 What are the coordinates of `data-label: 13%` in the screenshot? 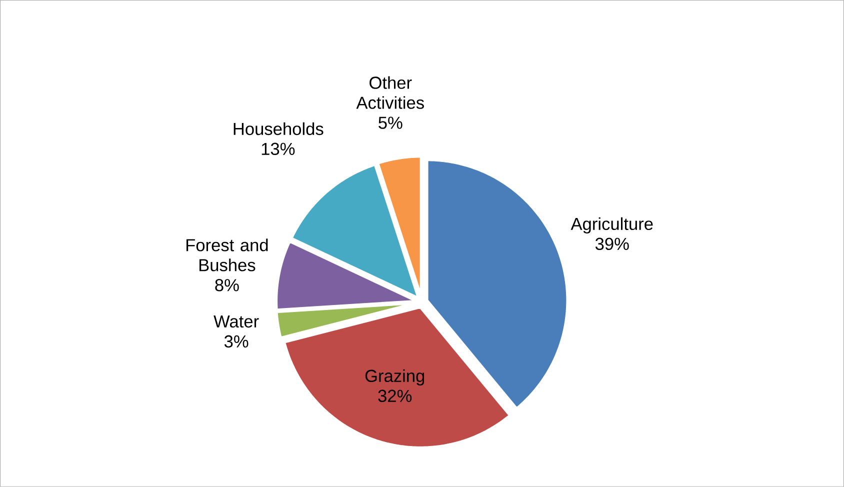 It's located at (278, 149).